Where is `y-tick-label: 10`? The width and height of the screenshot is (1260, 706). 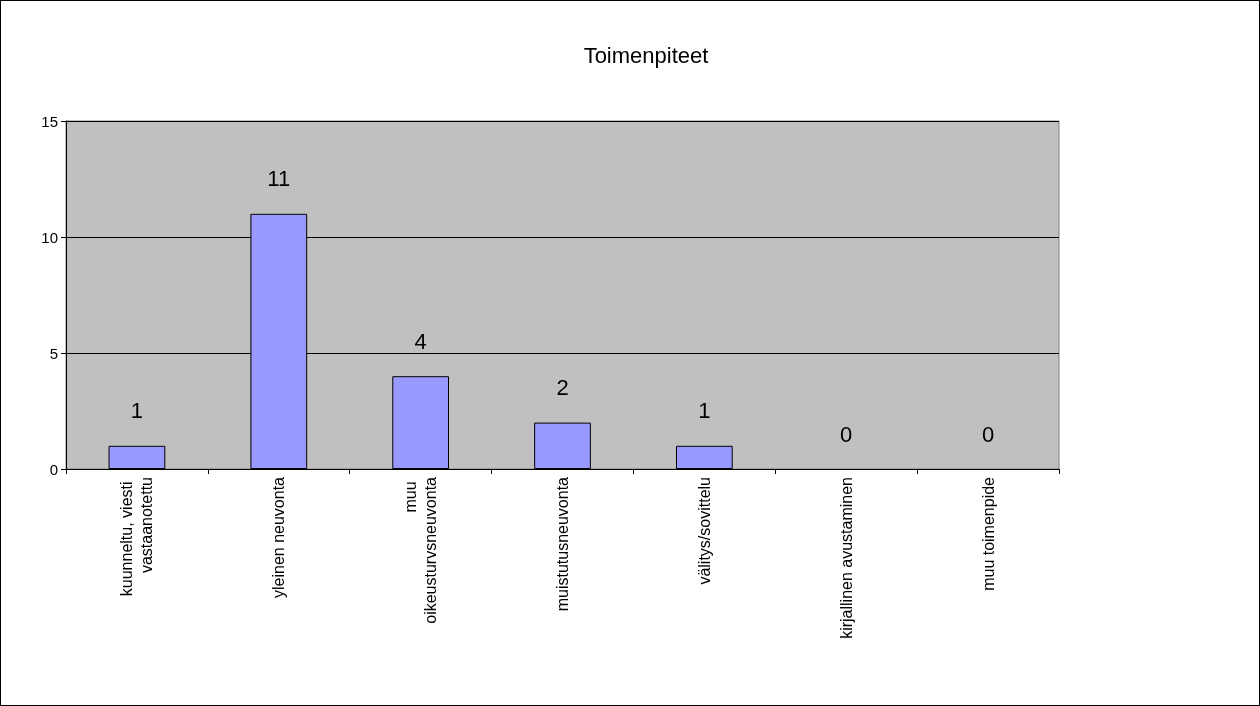 y-tick-label: 10 is located at coordinates (49, 237).